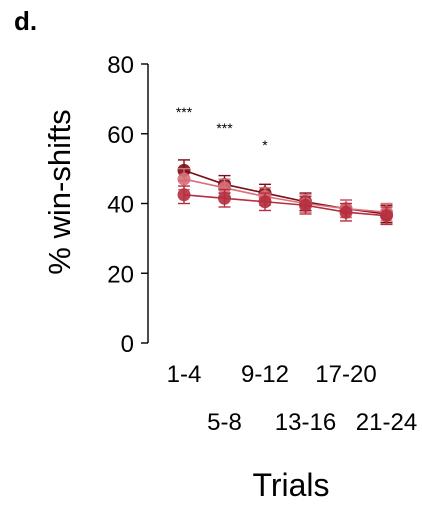 Image resolution: width=422 pixels, height=506 pixels. What do you see at coordinates (184, 374) in the screenshot?
I see `x-tick-label: 1-4` at bounding box center [184, 374].